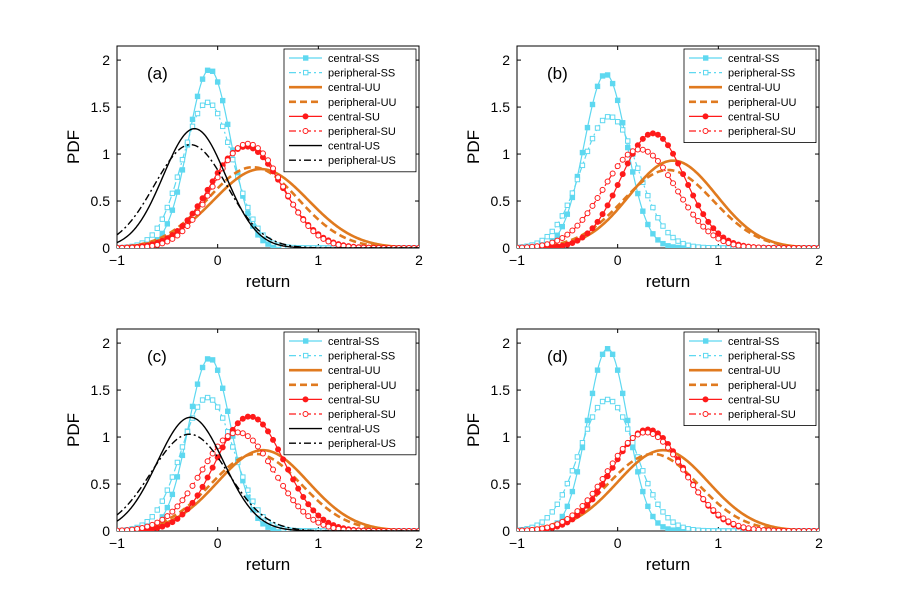 The image size is (904, 596). What do you see at coordinates (101, 107) in the screenshot?
I see `y-tick-label: 1.5` at bounding box center [101, 107].